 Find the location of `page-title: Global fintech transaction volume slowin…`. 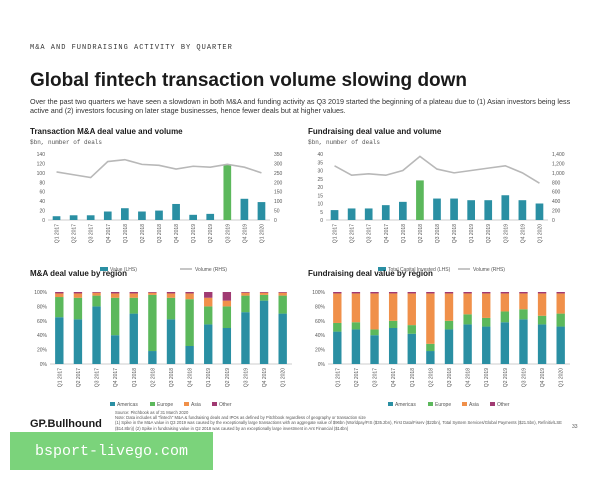

page-title: Global fintech transaction volume slowin… is located at coordinates (249, 80).